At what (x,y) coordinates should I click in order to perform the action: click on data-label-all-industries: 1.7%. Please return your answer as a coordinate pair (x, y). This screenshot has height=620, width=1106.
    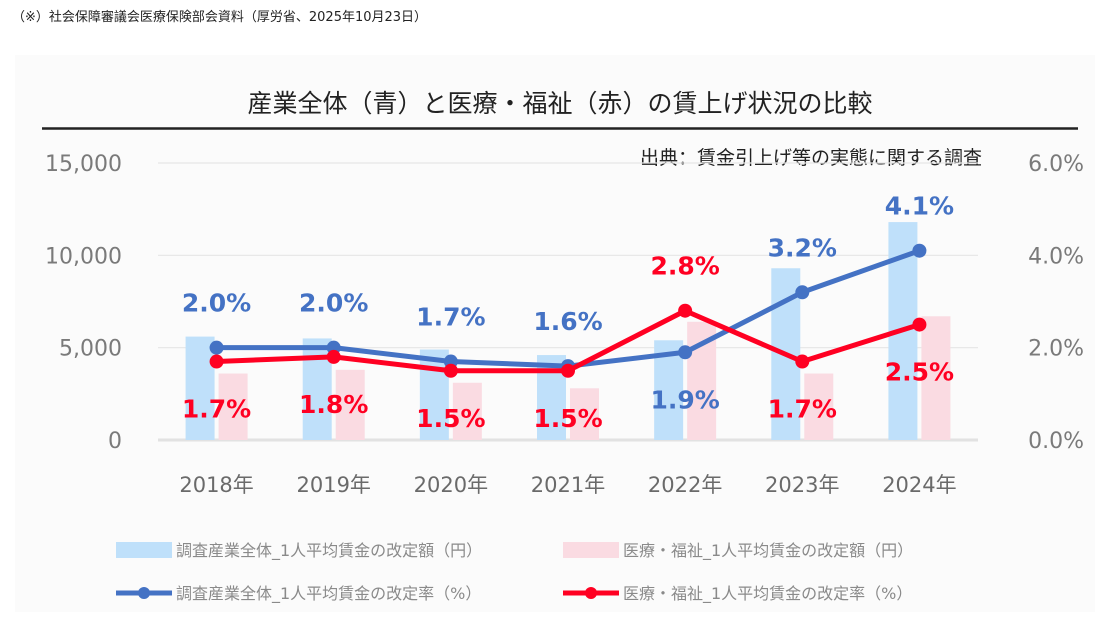
    Looking at the image, I should click on (450, 317).